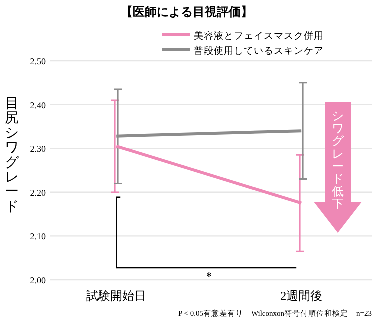 The width and height of the screenshot is (374, 320). I want to click on y-tick-label: 2.10, so click(38, 237).